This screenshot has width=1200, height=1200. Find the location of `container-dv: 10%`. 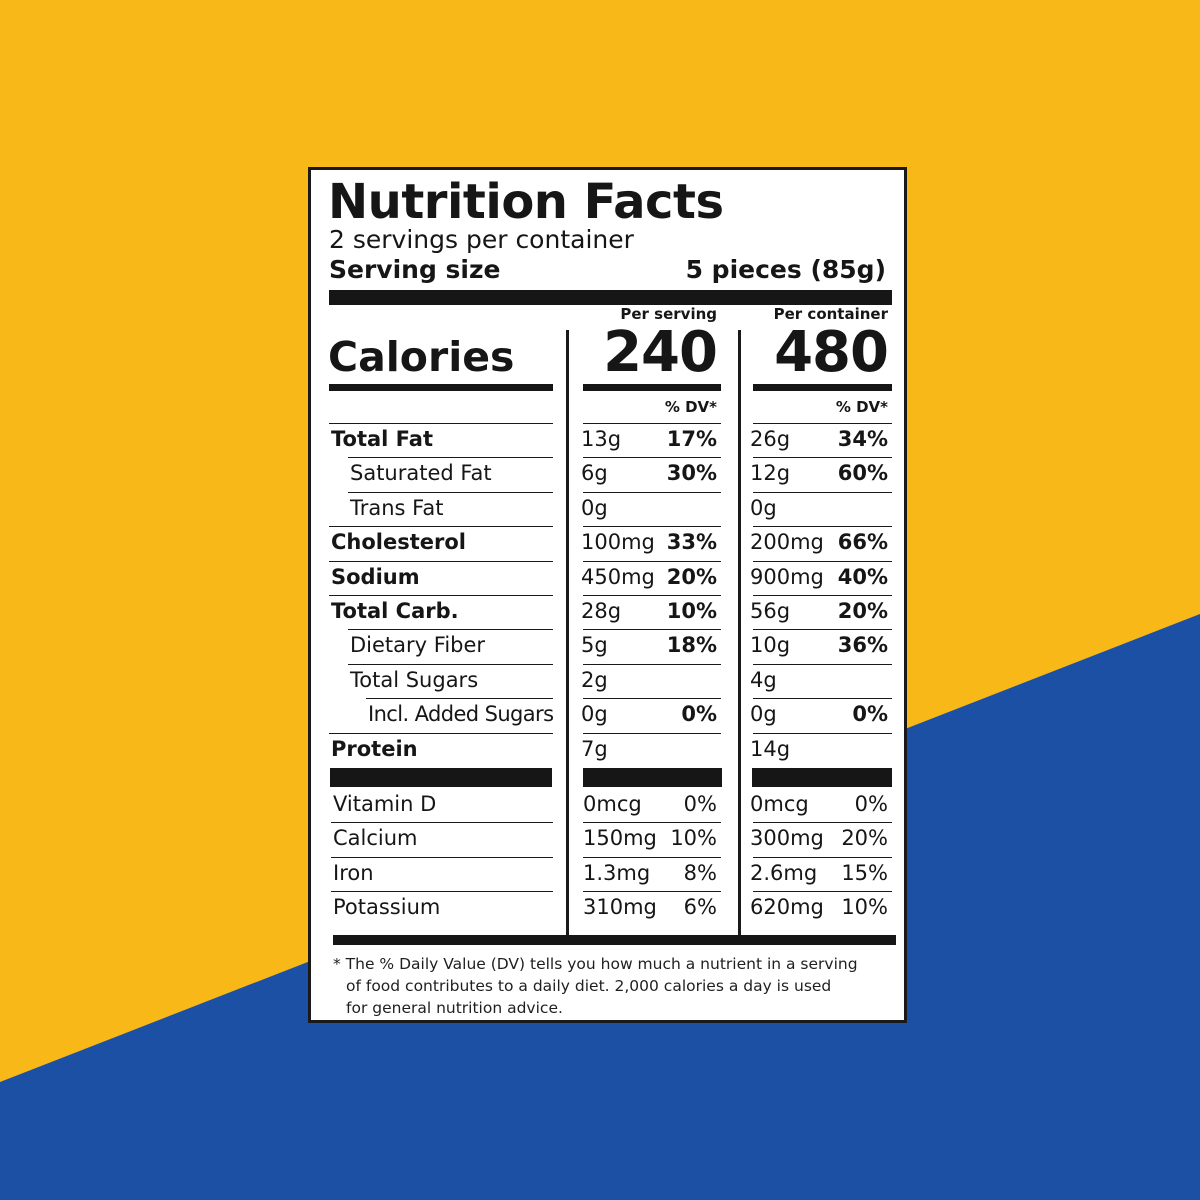

container-dv: 10% is located at coordinates (864, 907).